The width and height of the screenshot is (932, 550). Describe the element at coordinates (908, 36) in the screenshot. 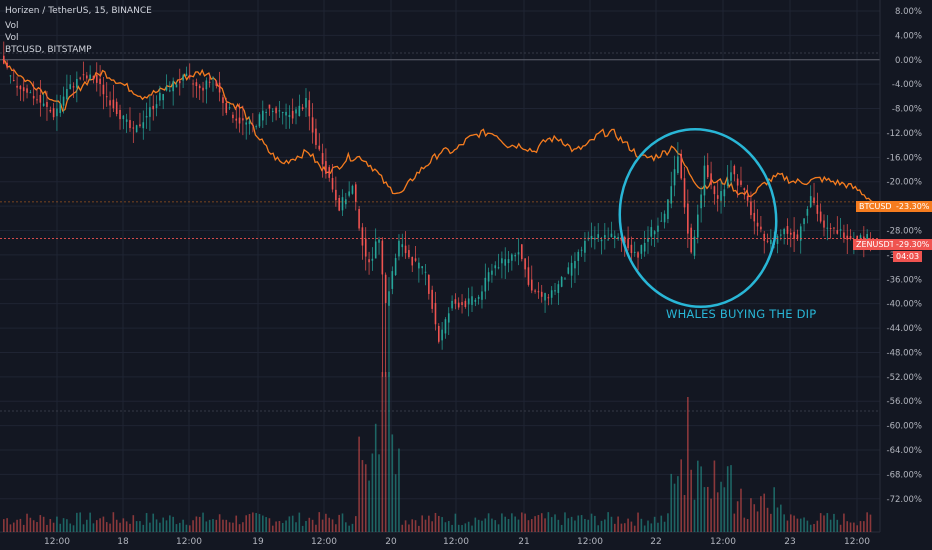

I see `y-tick-label: 4.00%` at that location.